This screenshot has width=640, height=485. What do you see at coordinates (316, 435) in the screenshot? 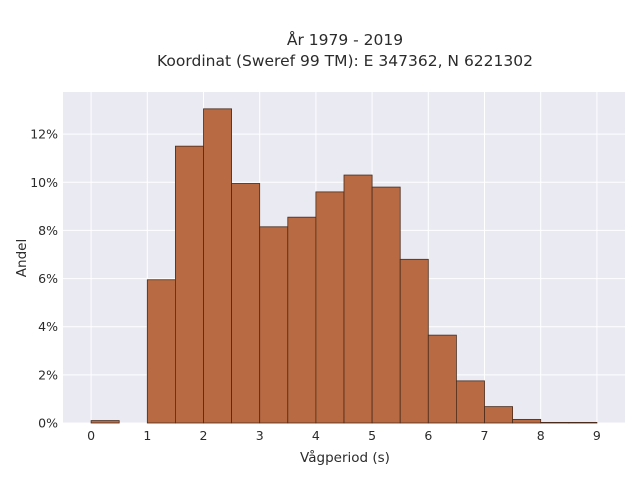
I see `x-tick-label: 4` at bounding box center [316, 435].